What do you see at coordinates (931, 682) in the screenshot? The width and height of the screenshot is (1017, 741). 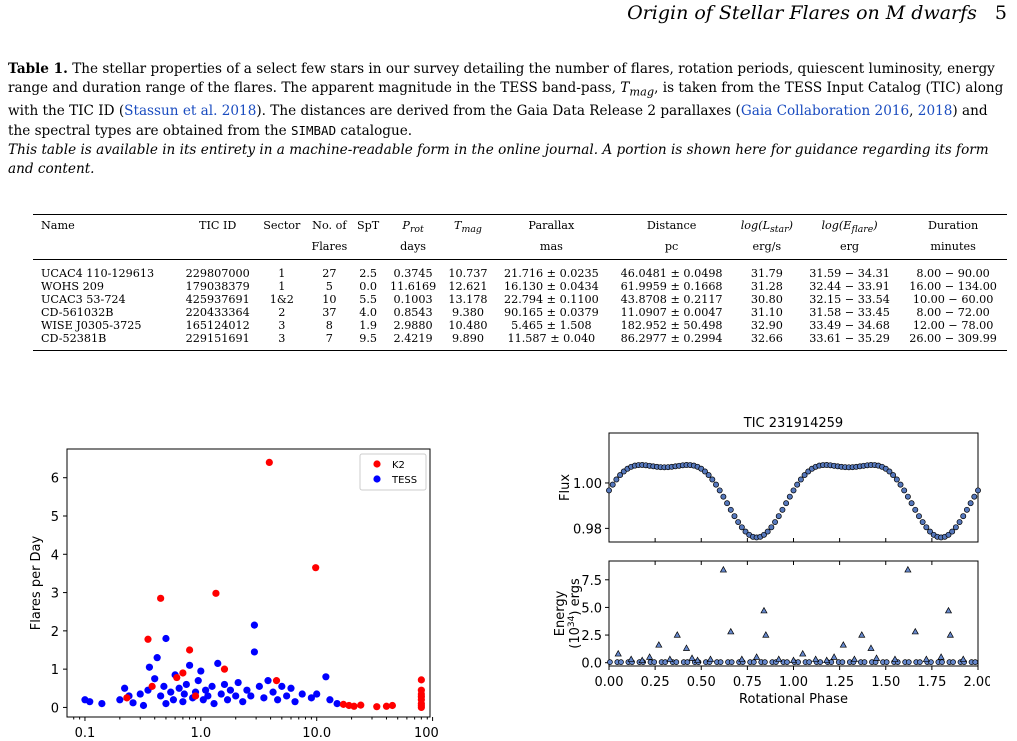 I see `x-tick-label: 1.75` at bounding box center [931, 682].